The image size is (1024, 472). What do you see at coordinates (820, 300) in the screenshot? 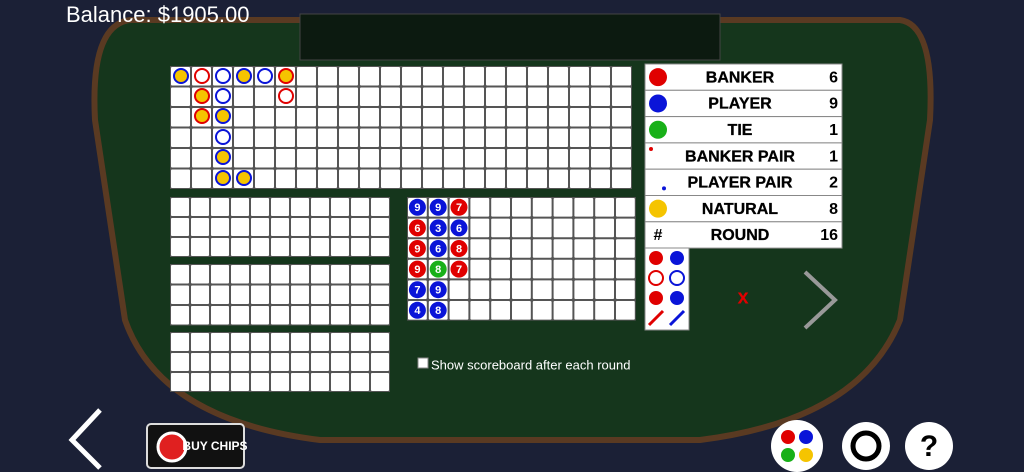
I see `next-arrow` at bounding box center [820, 300].